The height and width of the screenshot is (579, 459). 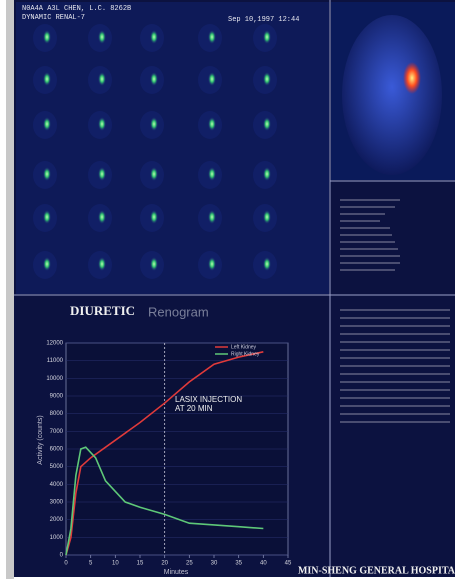 What do you see at coordinates (245, 354) in the screenshot?
I see `legend-label: Right Kidney` at bounding box center [245, 354].